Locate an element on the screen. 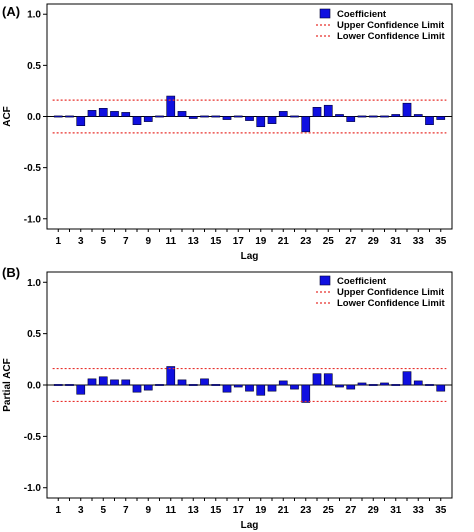 This screenshot has width=474, height=532. x-tick-label: 29 is located at coordinates (374, 241).